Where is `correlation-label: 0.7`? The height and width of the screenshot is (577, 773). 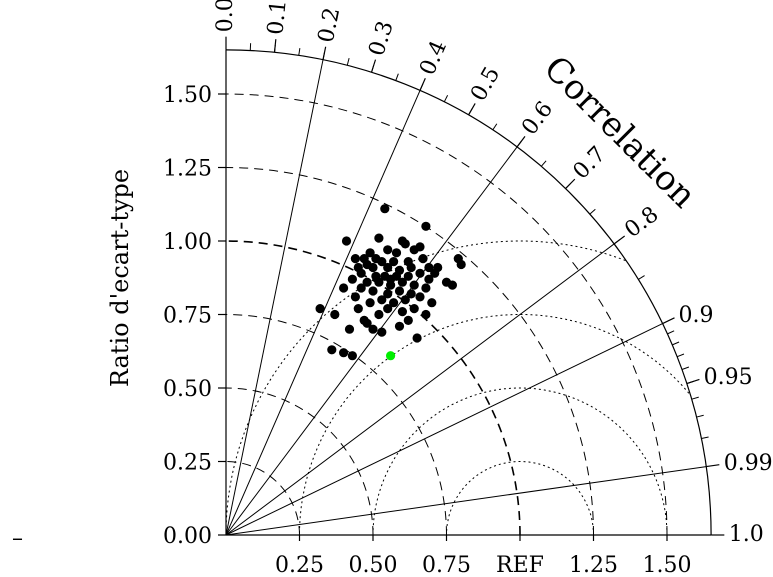 correlation-label: 0.7 is located at coordinates (590, 163).